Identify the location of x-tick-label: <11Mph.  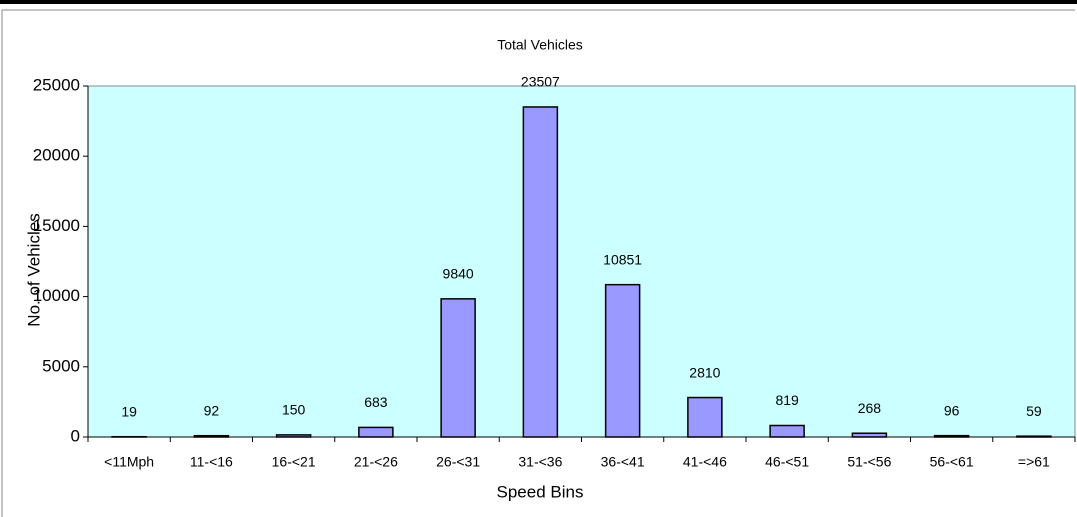
(129, 462).